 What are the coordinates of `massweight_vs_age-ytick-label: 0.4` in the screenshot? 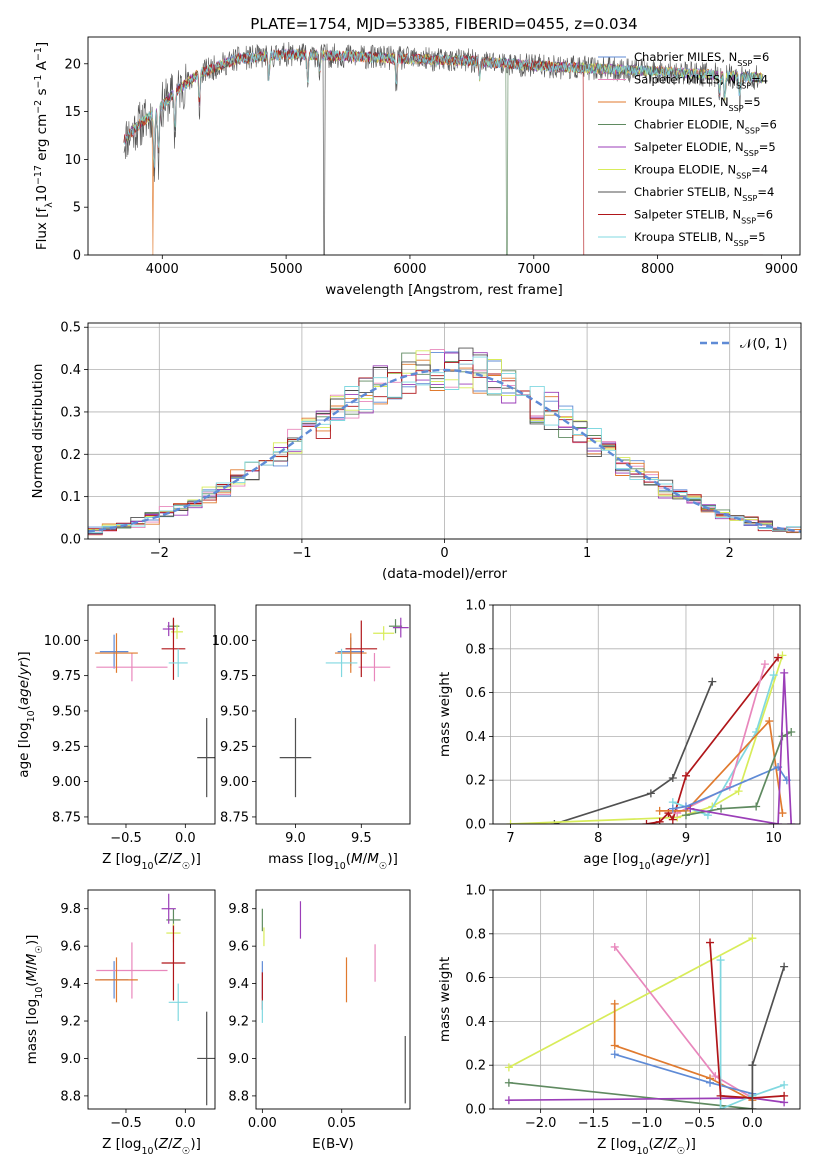 It's located at (475, 737).